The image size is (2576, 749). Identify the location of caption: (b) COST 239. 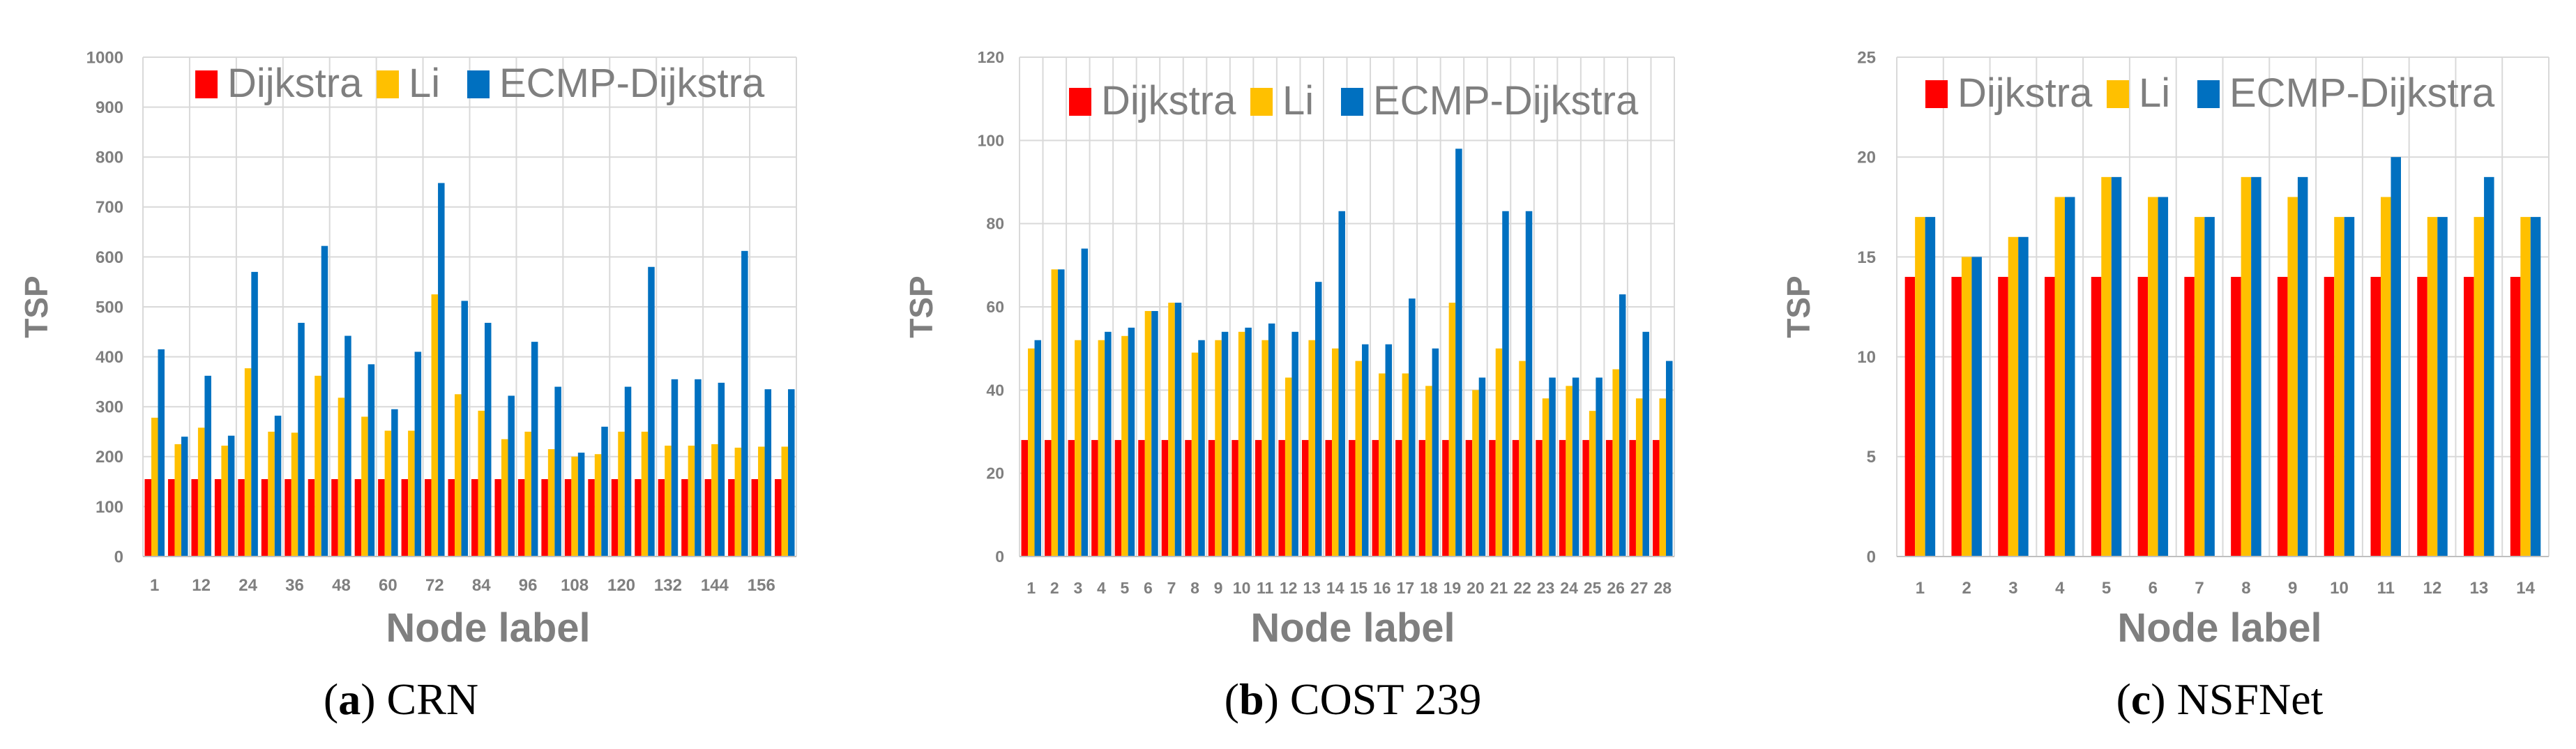
(1353, 699).